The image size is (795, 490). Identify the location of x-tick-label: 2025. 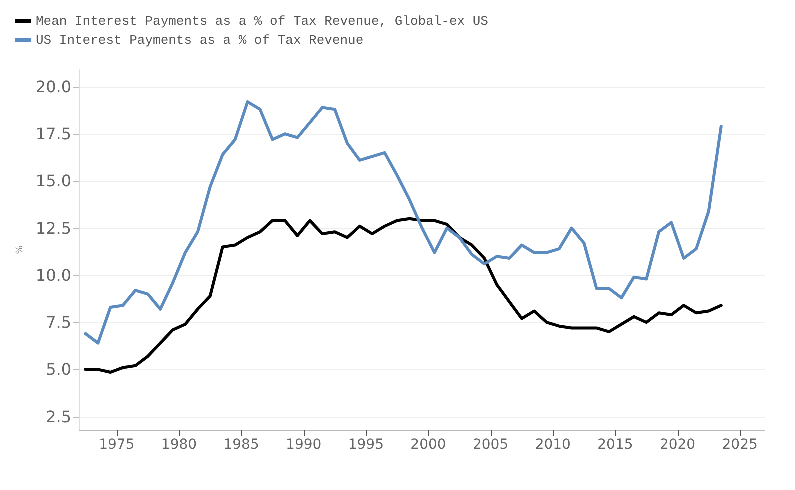
(740, 445).